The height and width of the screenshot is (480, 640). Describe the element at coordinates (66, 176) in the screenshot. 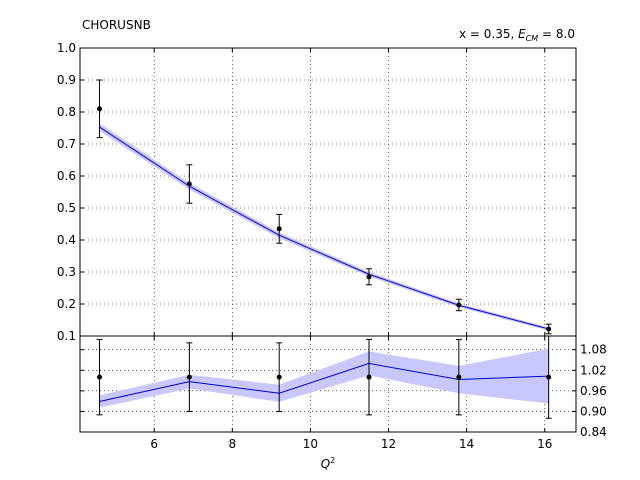

I see `main-ytick-label: 0.6` at that location.